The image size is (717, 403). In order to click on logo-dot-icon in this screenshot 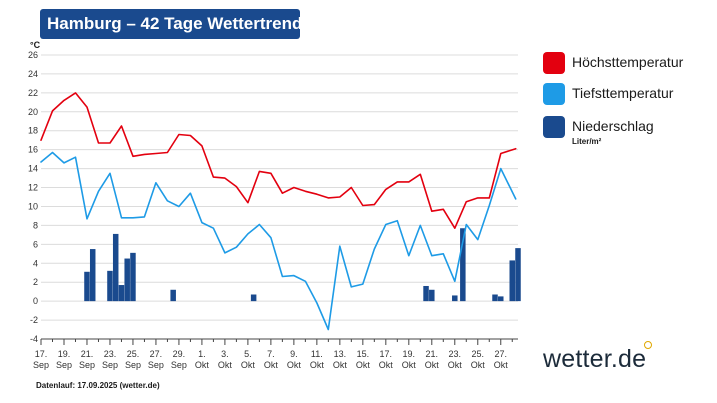, I will do `click(648, 345)`.